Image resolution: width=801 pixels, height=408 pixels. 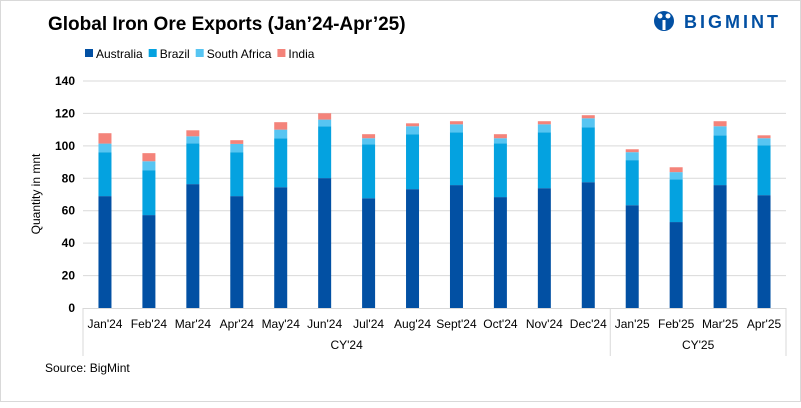 I want to click on x-tick-label: Apr'24, so click(x=237, y=324).